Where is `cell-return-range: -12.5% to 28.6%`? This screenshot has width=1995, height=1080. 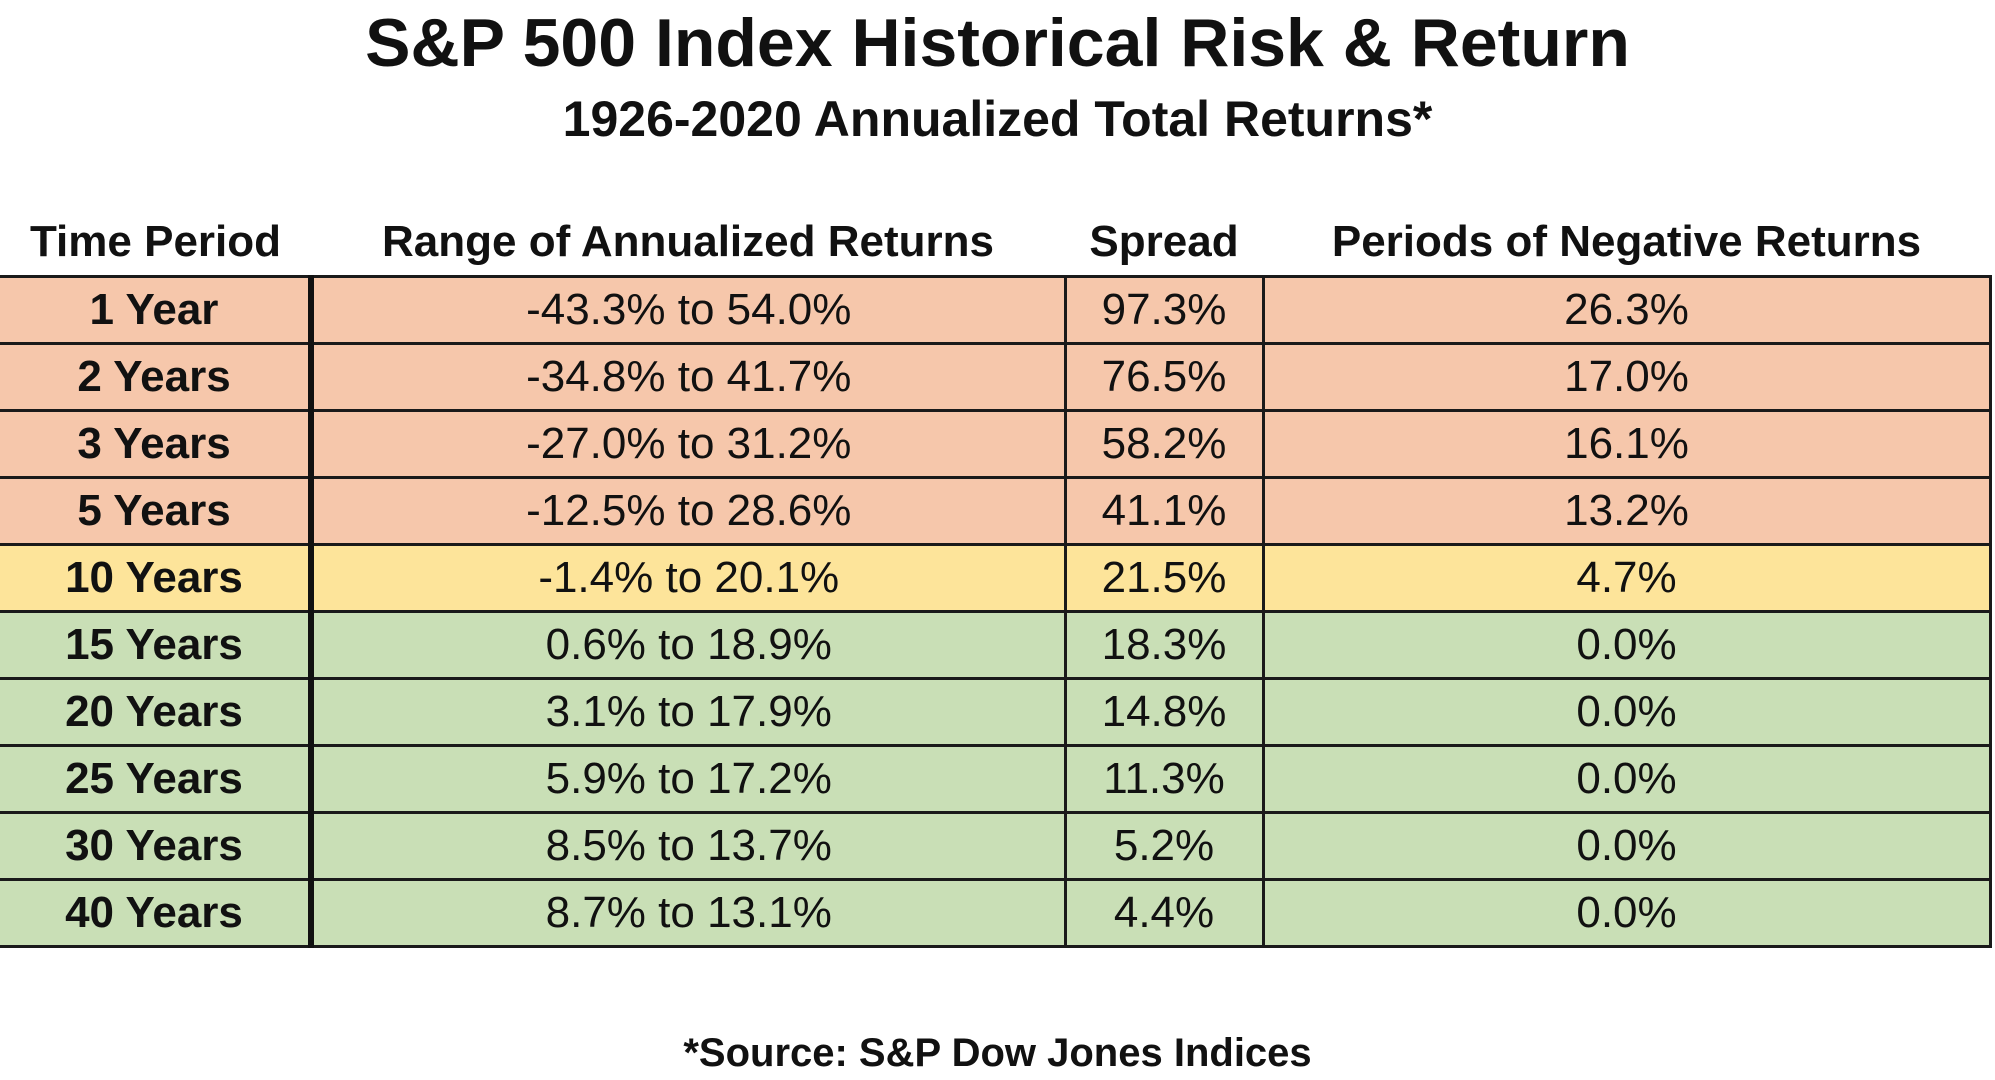
cell-return-range: -12.5% to 28.6% is located at coordinates (688, 511).